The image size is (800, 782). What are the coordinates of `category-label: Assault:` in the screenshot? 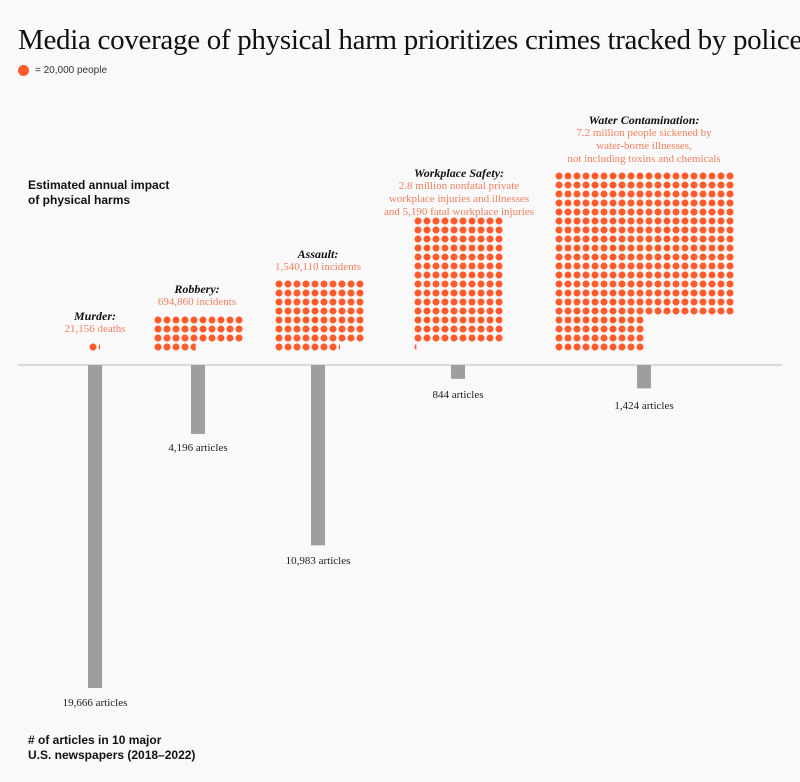 It's located at (318, 254).